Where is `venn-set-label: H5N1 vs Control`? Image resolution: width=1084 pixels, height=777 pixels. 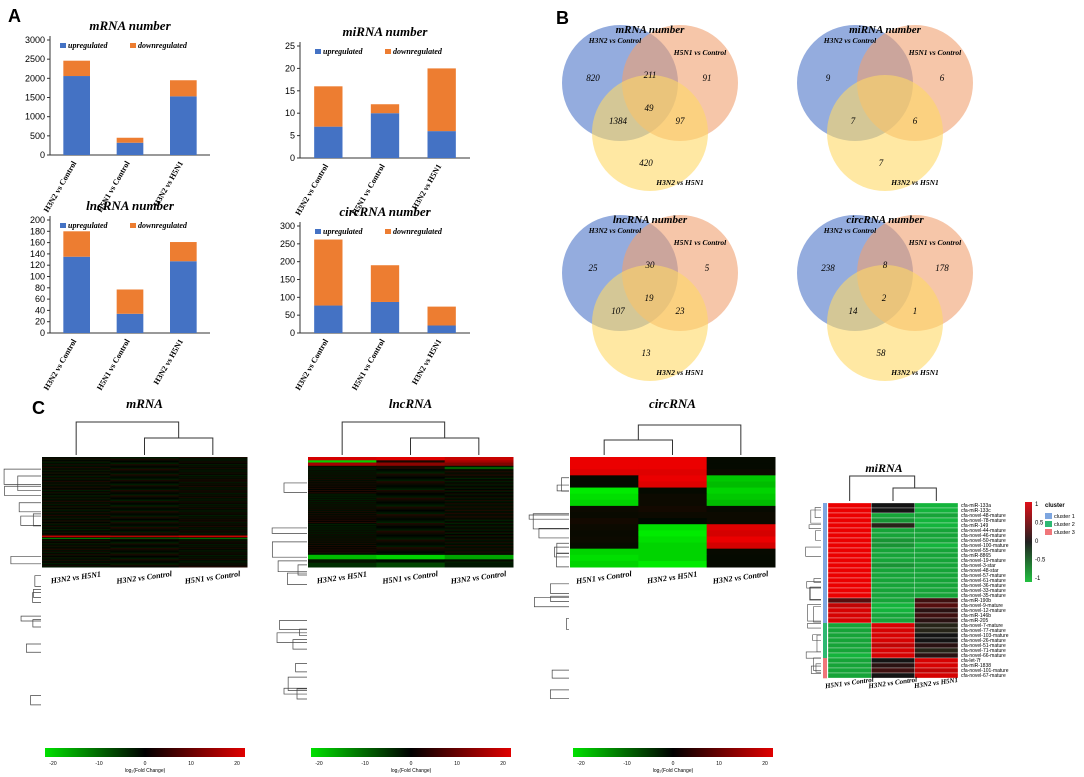
venn-set-label: H5N1 vs Control is located at coordinates (935, 52).